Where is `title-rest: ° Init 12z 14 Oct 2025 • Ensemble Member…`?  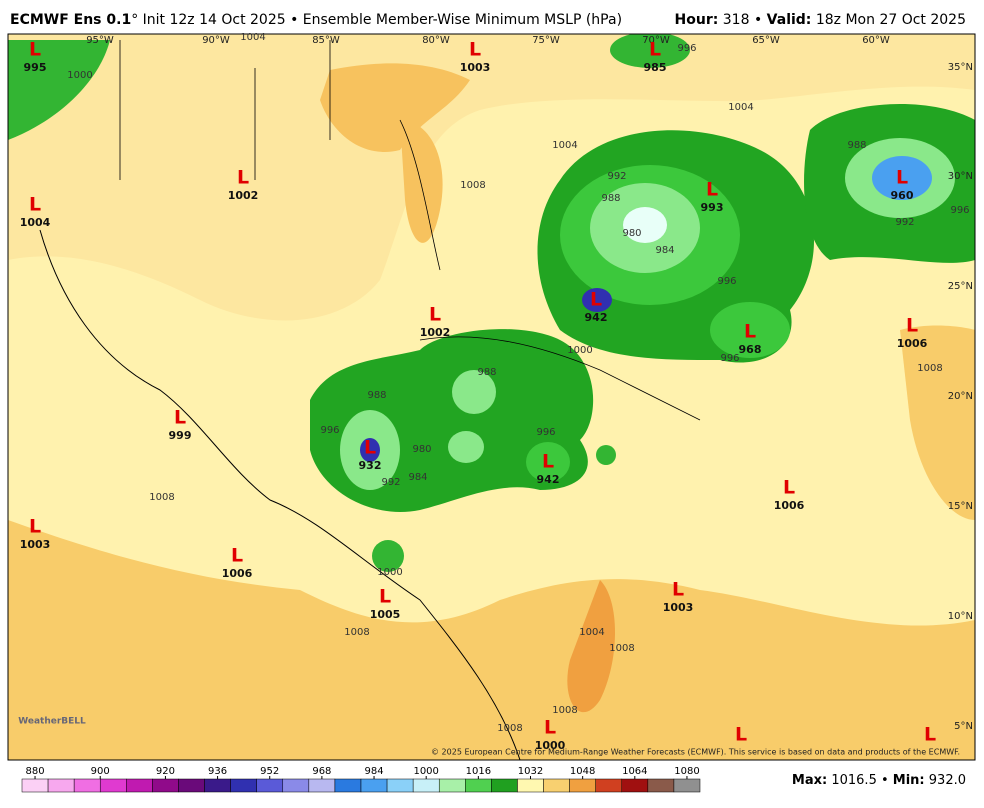 title-rest: ° Init 12z 14 Oct 2025 • Ensemble Member… is located at coordinates (376, 20).